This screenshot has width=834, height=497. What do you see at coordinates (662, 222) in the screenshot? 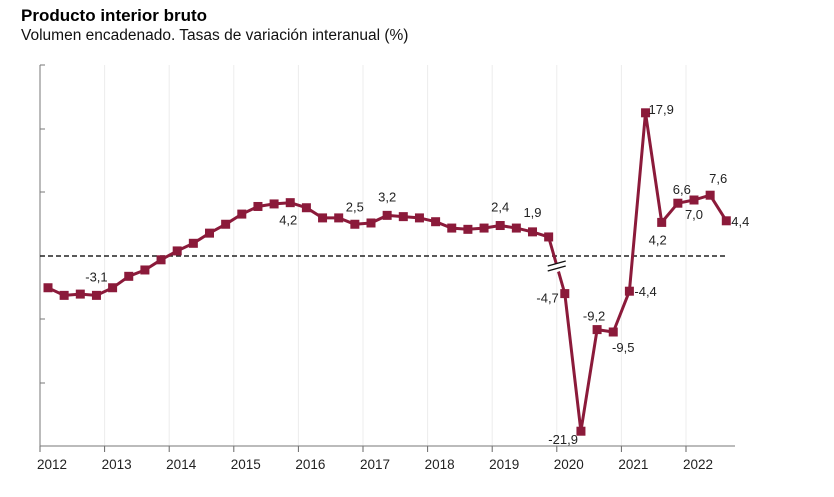
I see `data-point-2021Q3` at bounding box center [662, 222].